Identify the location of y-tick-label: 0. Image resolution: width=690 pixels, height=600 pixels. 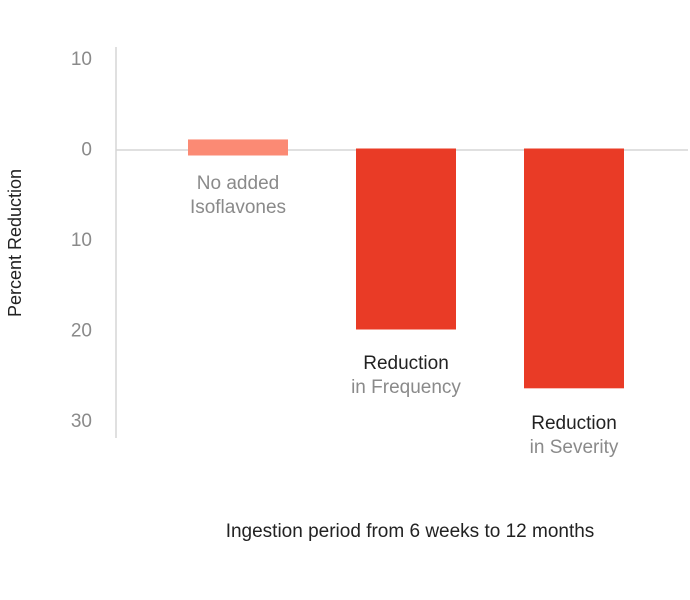
(86, 150).